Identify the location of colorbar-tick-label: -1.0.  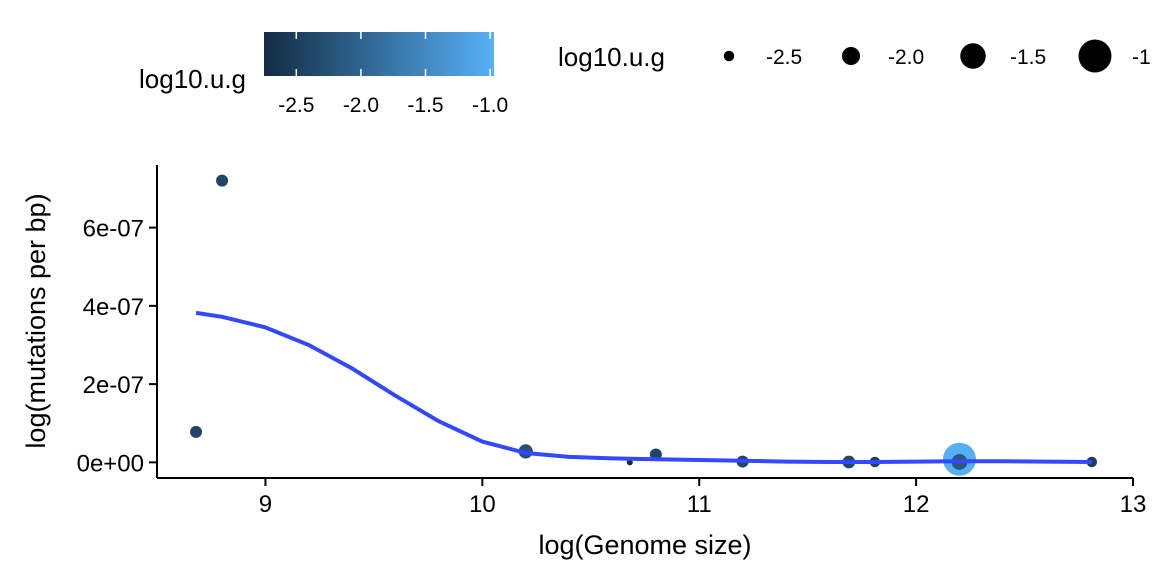
(490, 105).